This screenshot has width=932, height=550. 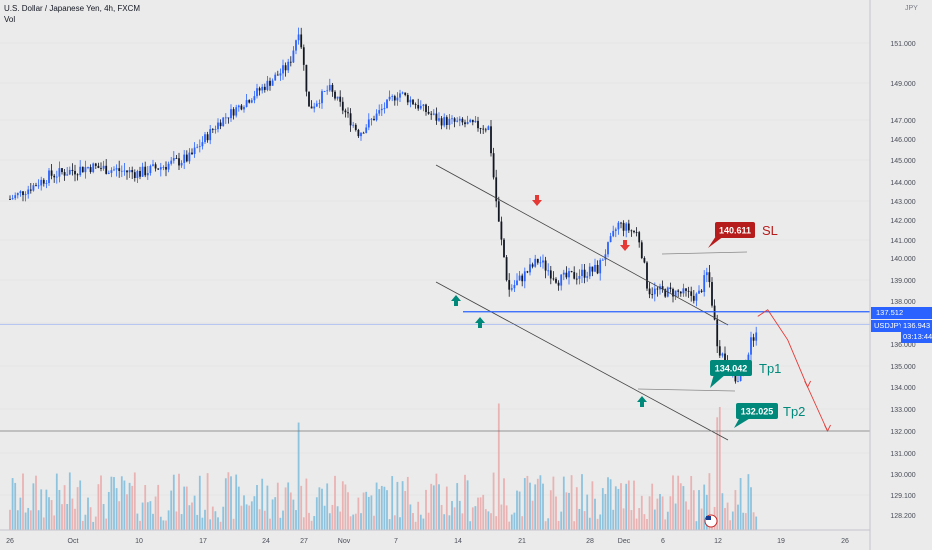 I want to click on price-tick-label: 136.000, so click(x=902, y=345).